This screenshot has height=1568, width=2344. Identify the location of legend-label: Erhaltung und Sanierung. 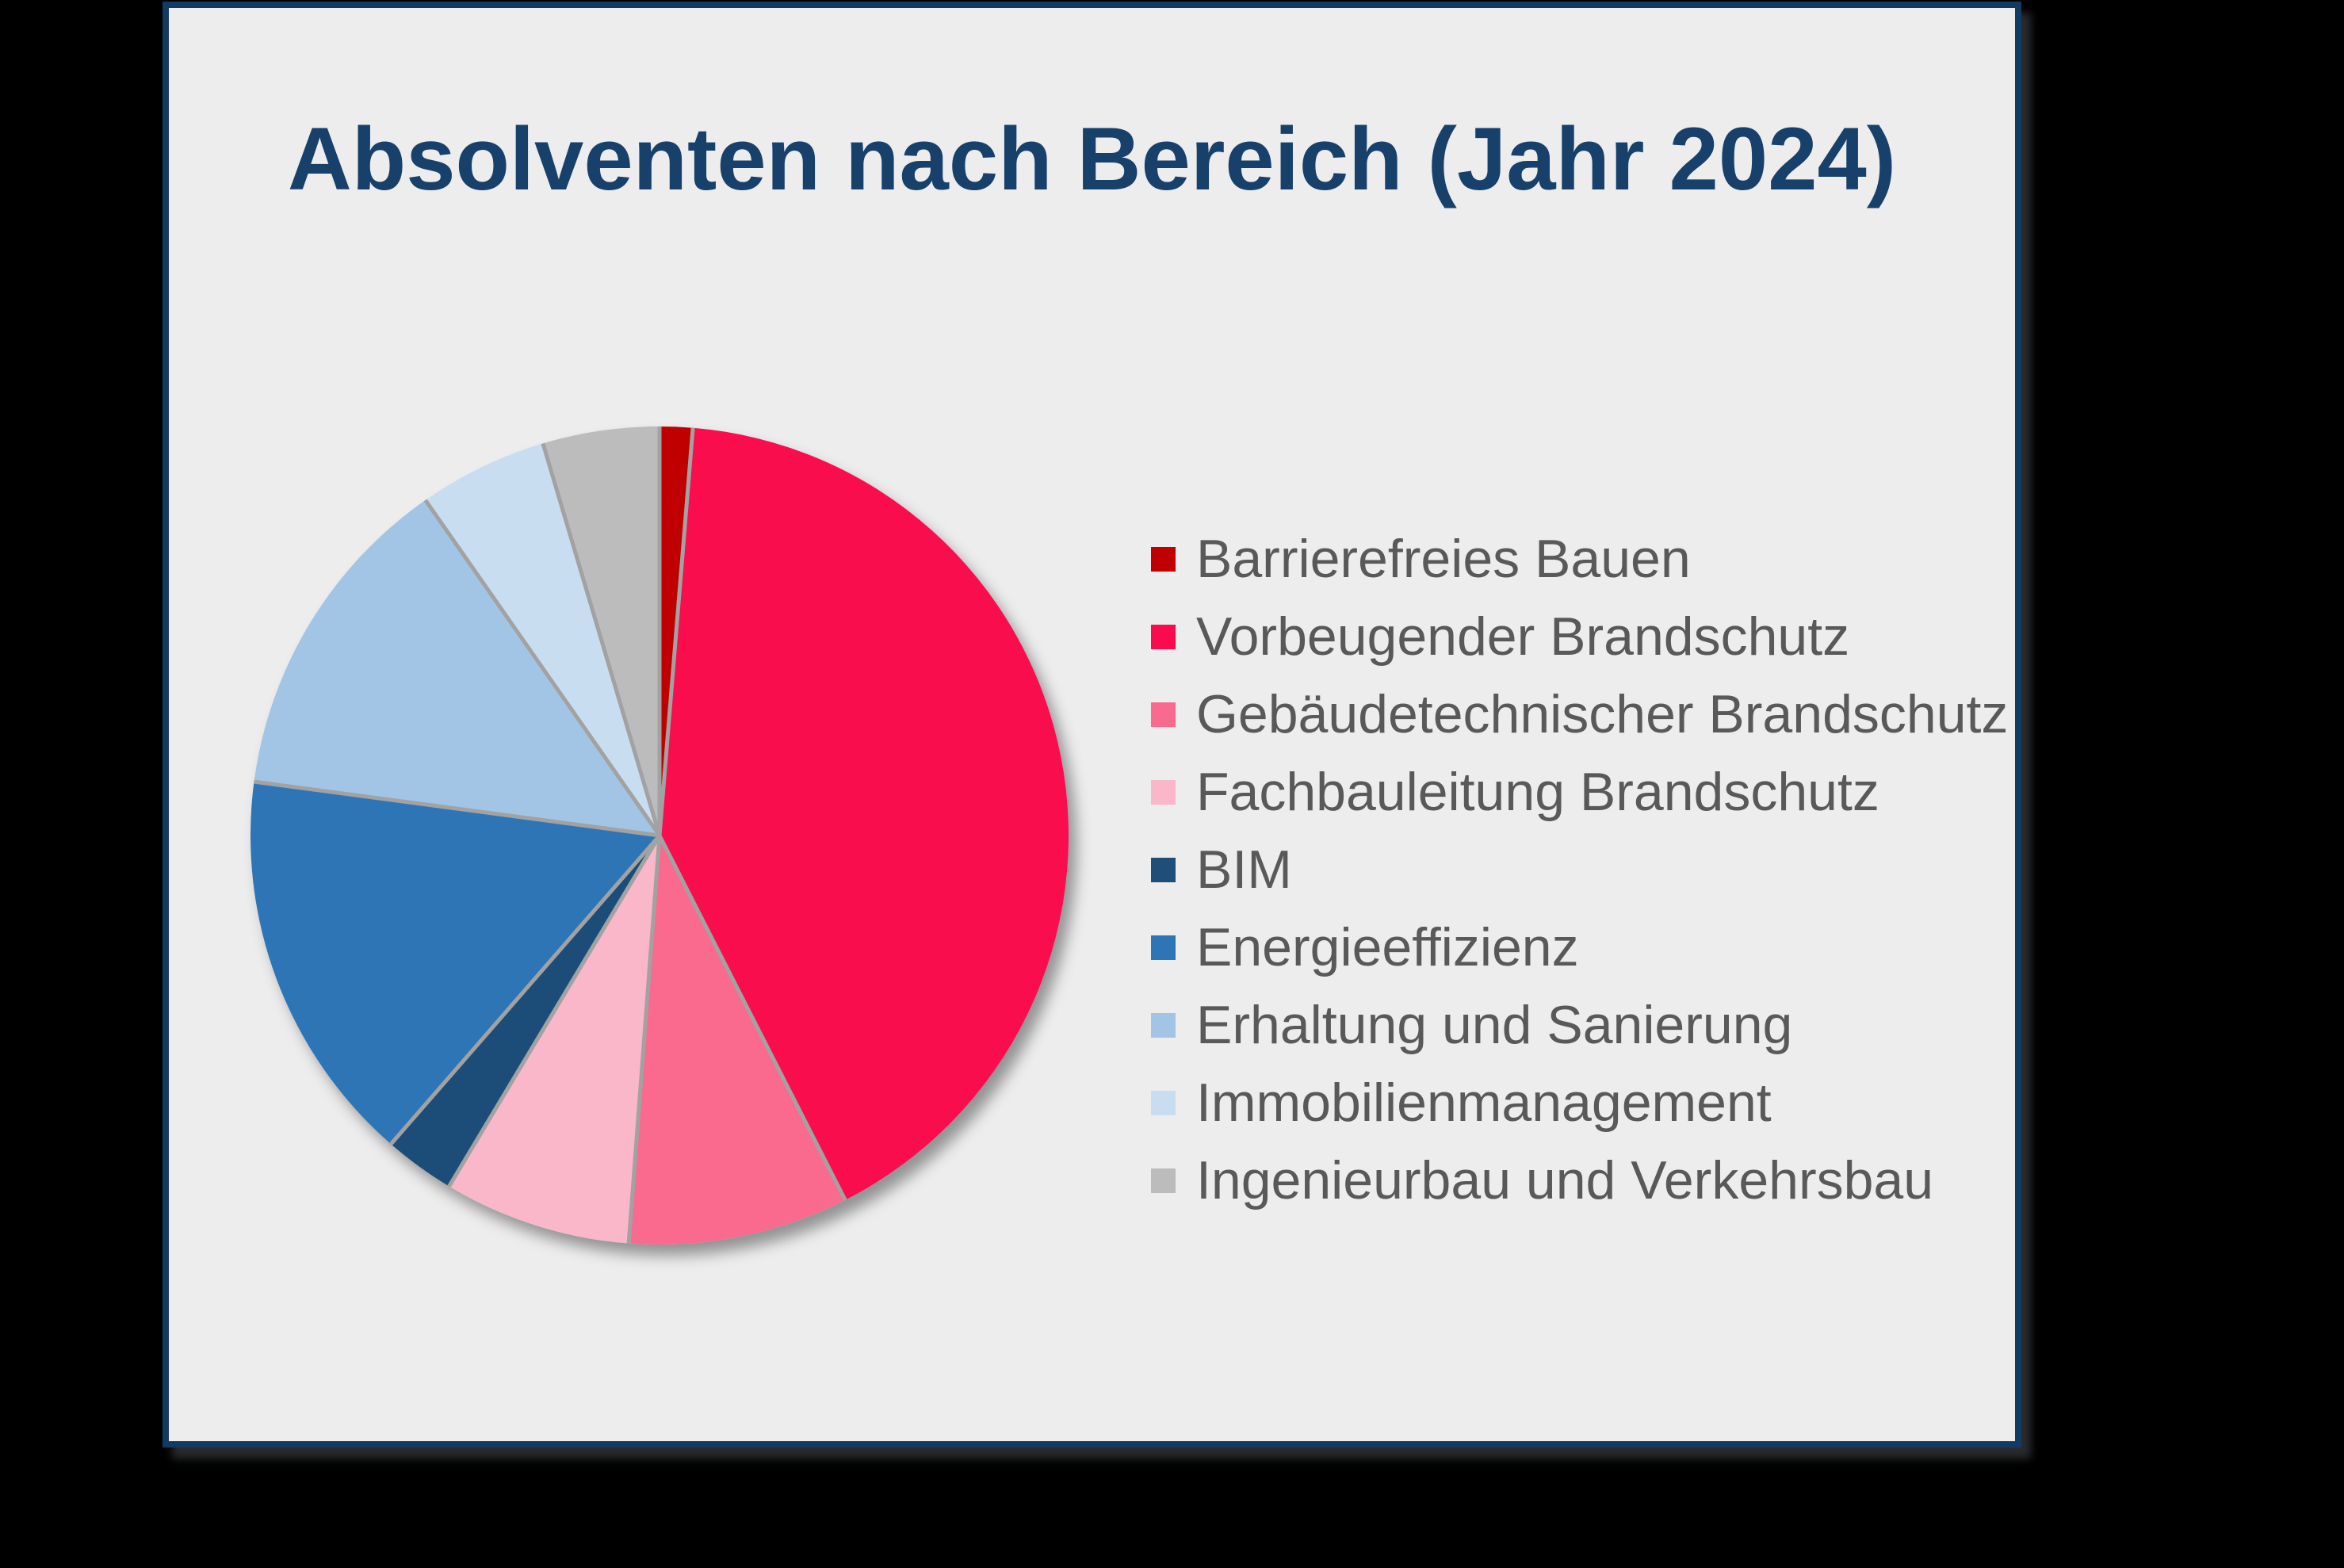
(1494, 1025).